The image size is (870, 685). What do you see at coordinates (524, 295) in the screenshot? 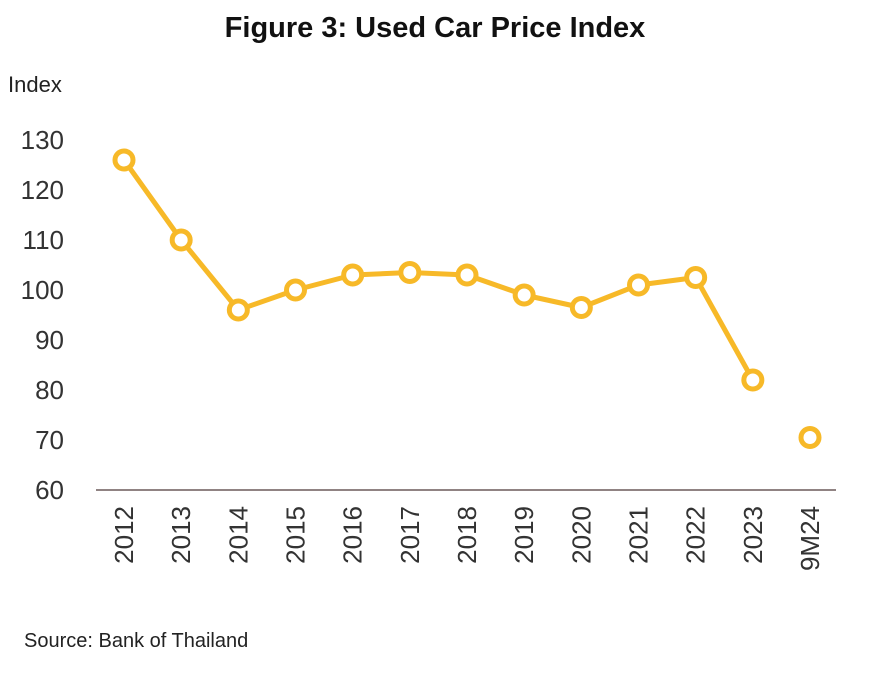
I see `data-point-2019` at bounding box center [524, 295].